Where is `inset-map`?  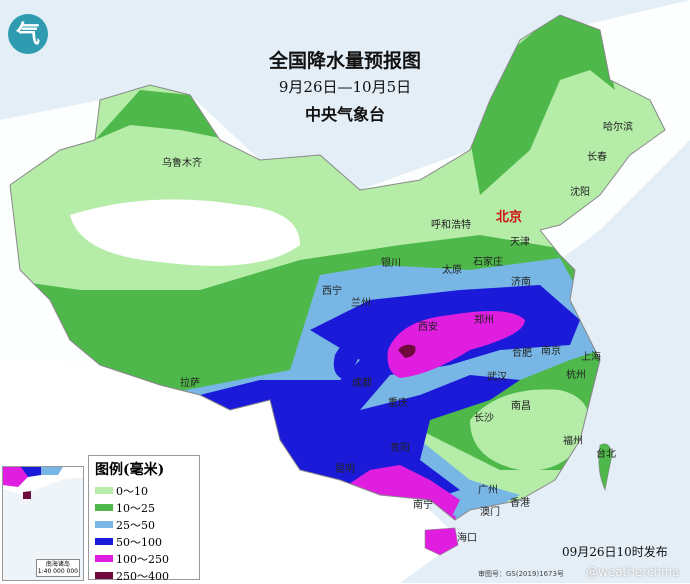 inset-map is located at coordinates (43, 483).